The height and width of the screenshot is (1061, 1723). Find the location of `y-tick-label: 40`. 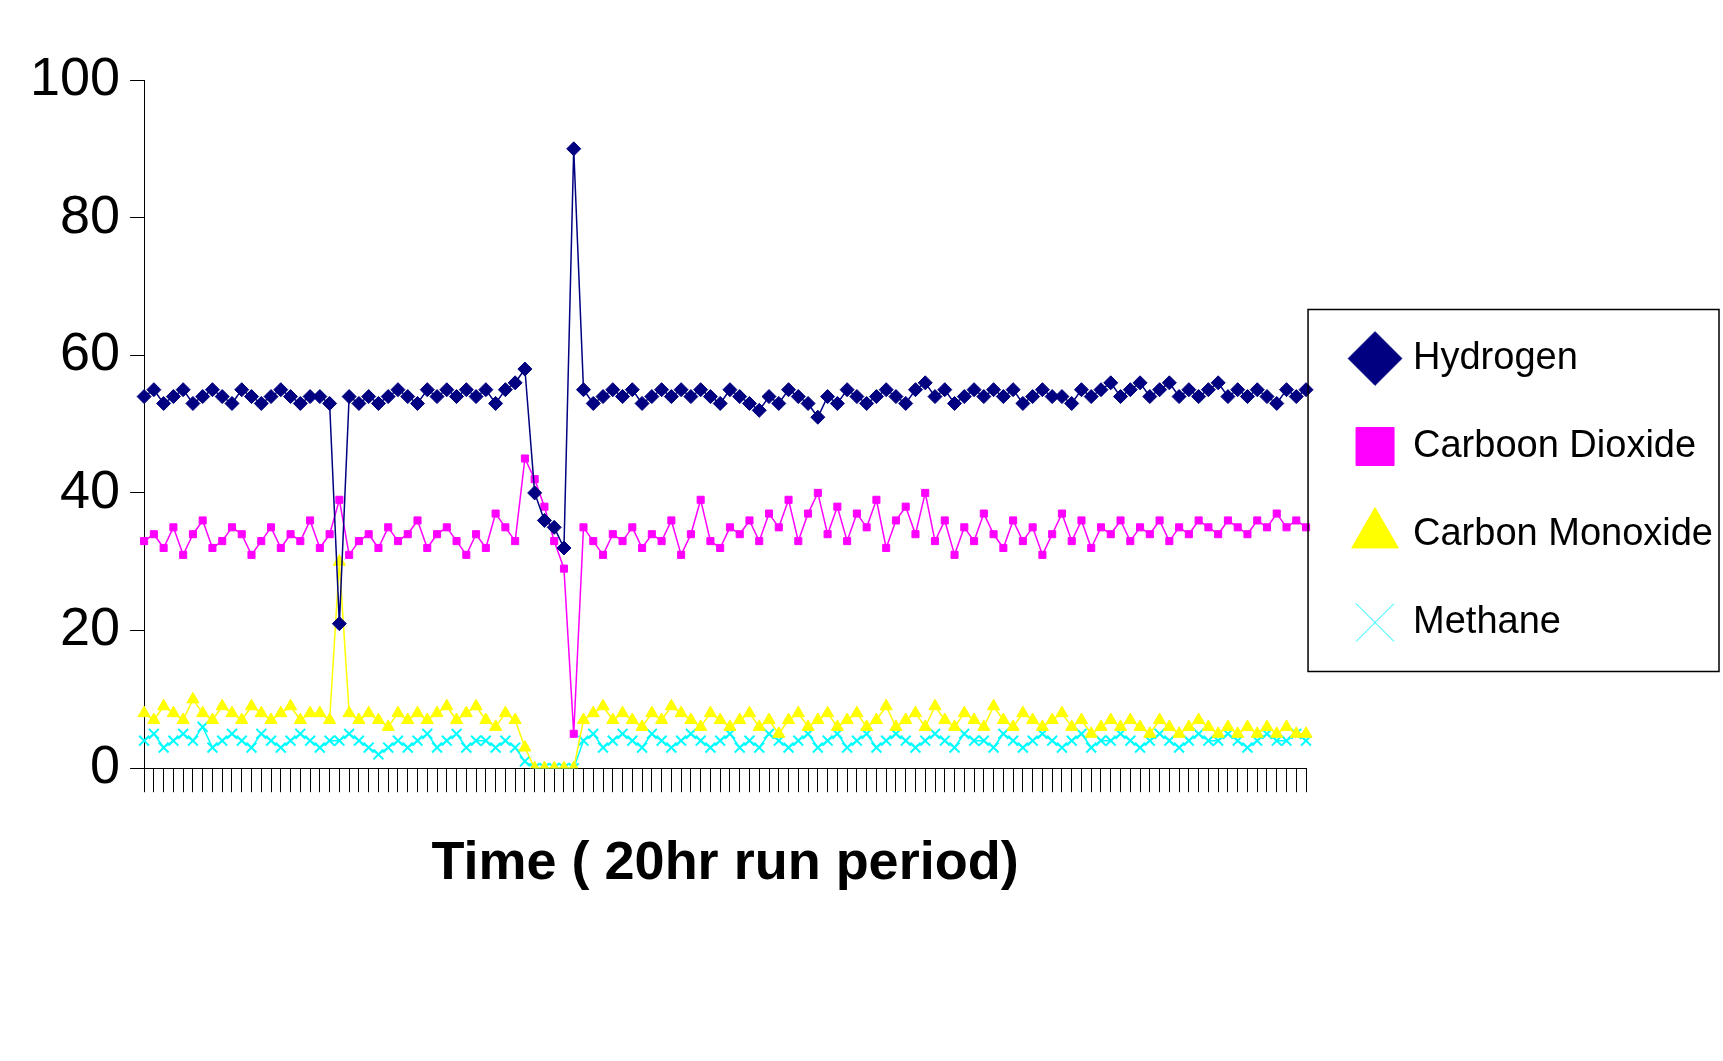

y-tick-label: 40 is located at coordinates (90, 488).